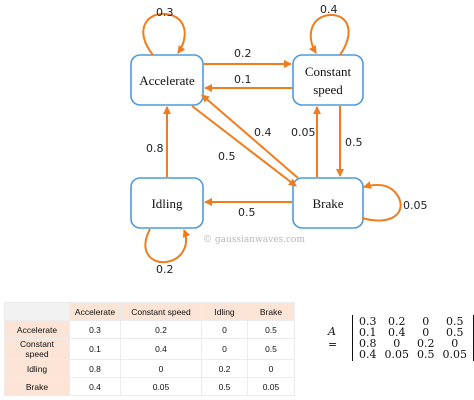  Describe the element at coordinates (329, 34) in the screenshot. I see `edge-constant-self` at that location.